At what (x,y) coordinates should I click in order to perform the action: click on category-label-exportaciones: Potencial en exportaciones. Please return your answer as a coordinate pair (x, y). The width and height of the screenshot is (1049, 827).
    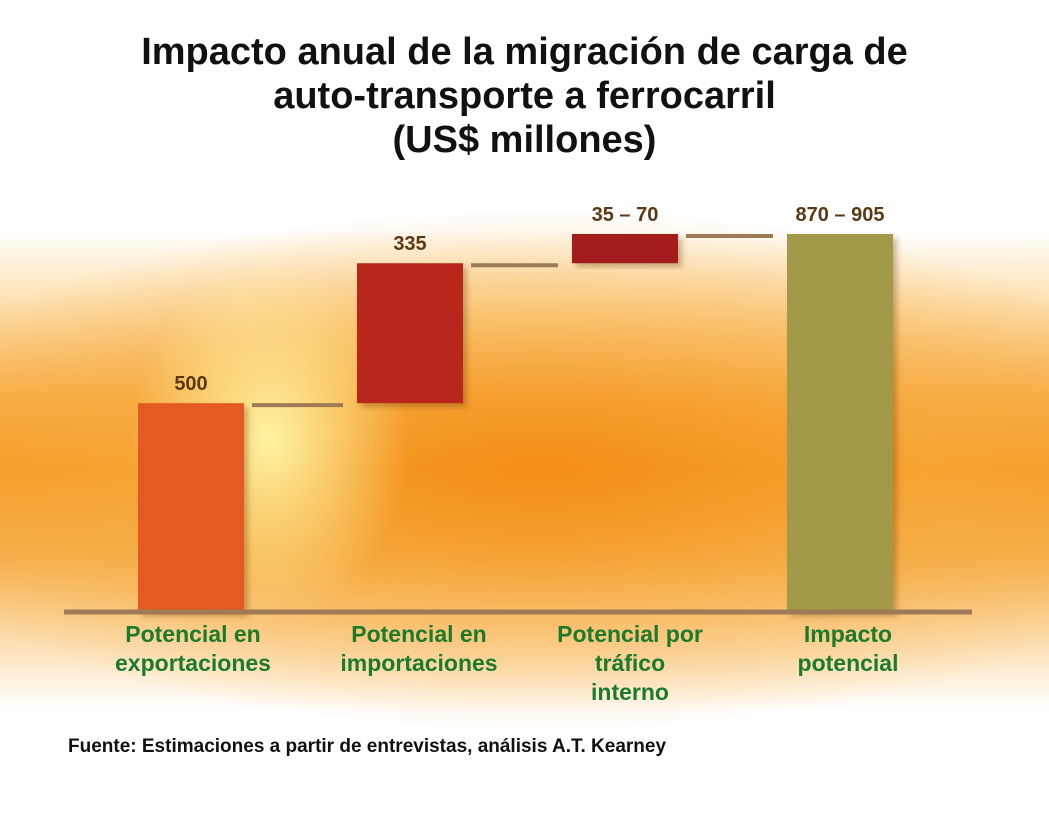
    Looking at the image, I should click on (193, 648).